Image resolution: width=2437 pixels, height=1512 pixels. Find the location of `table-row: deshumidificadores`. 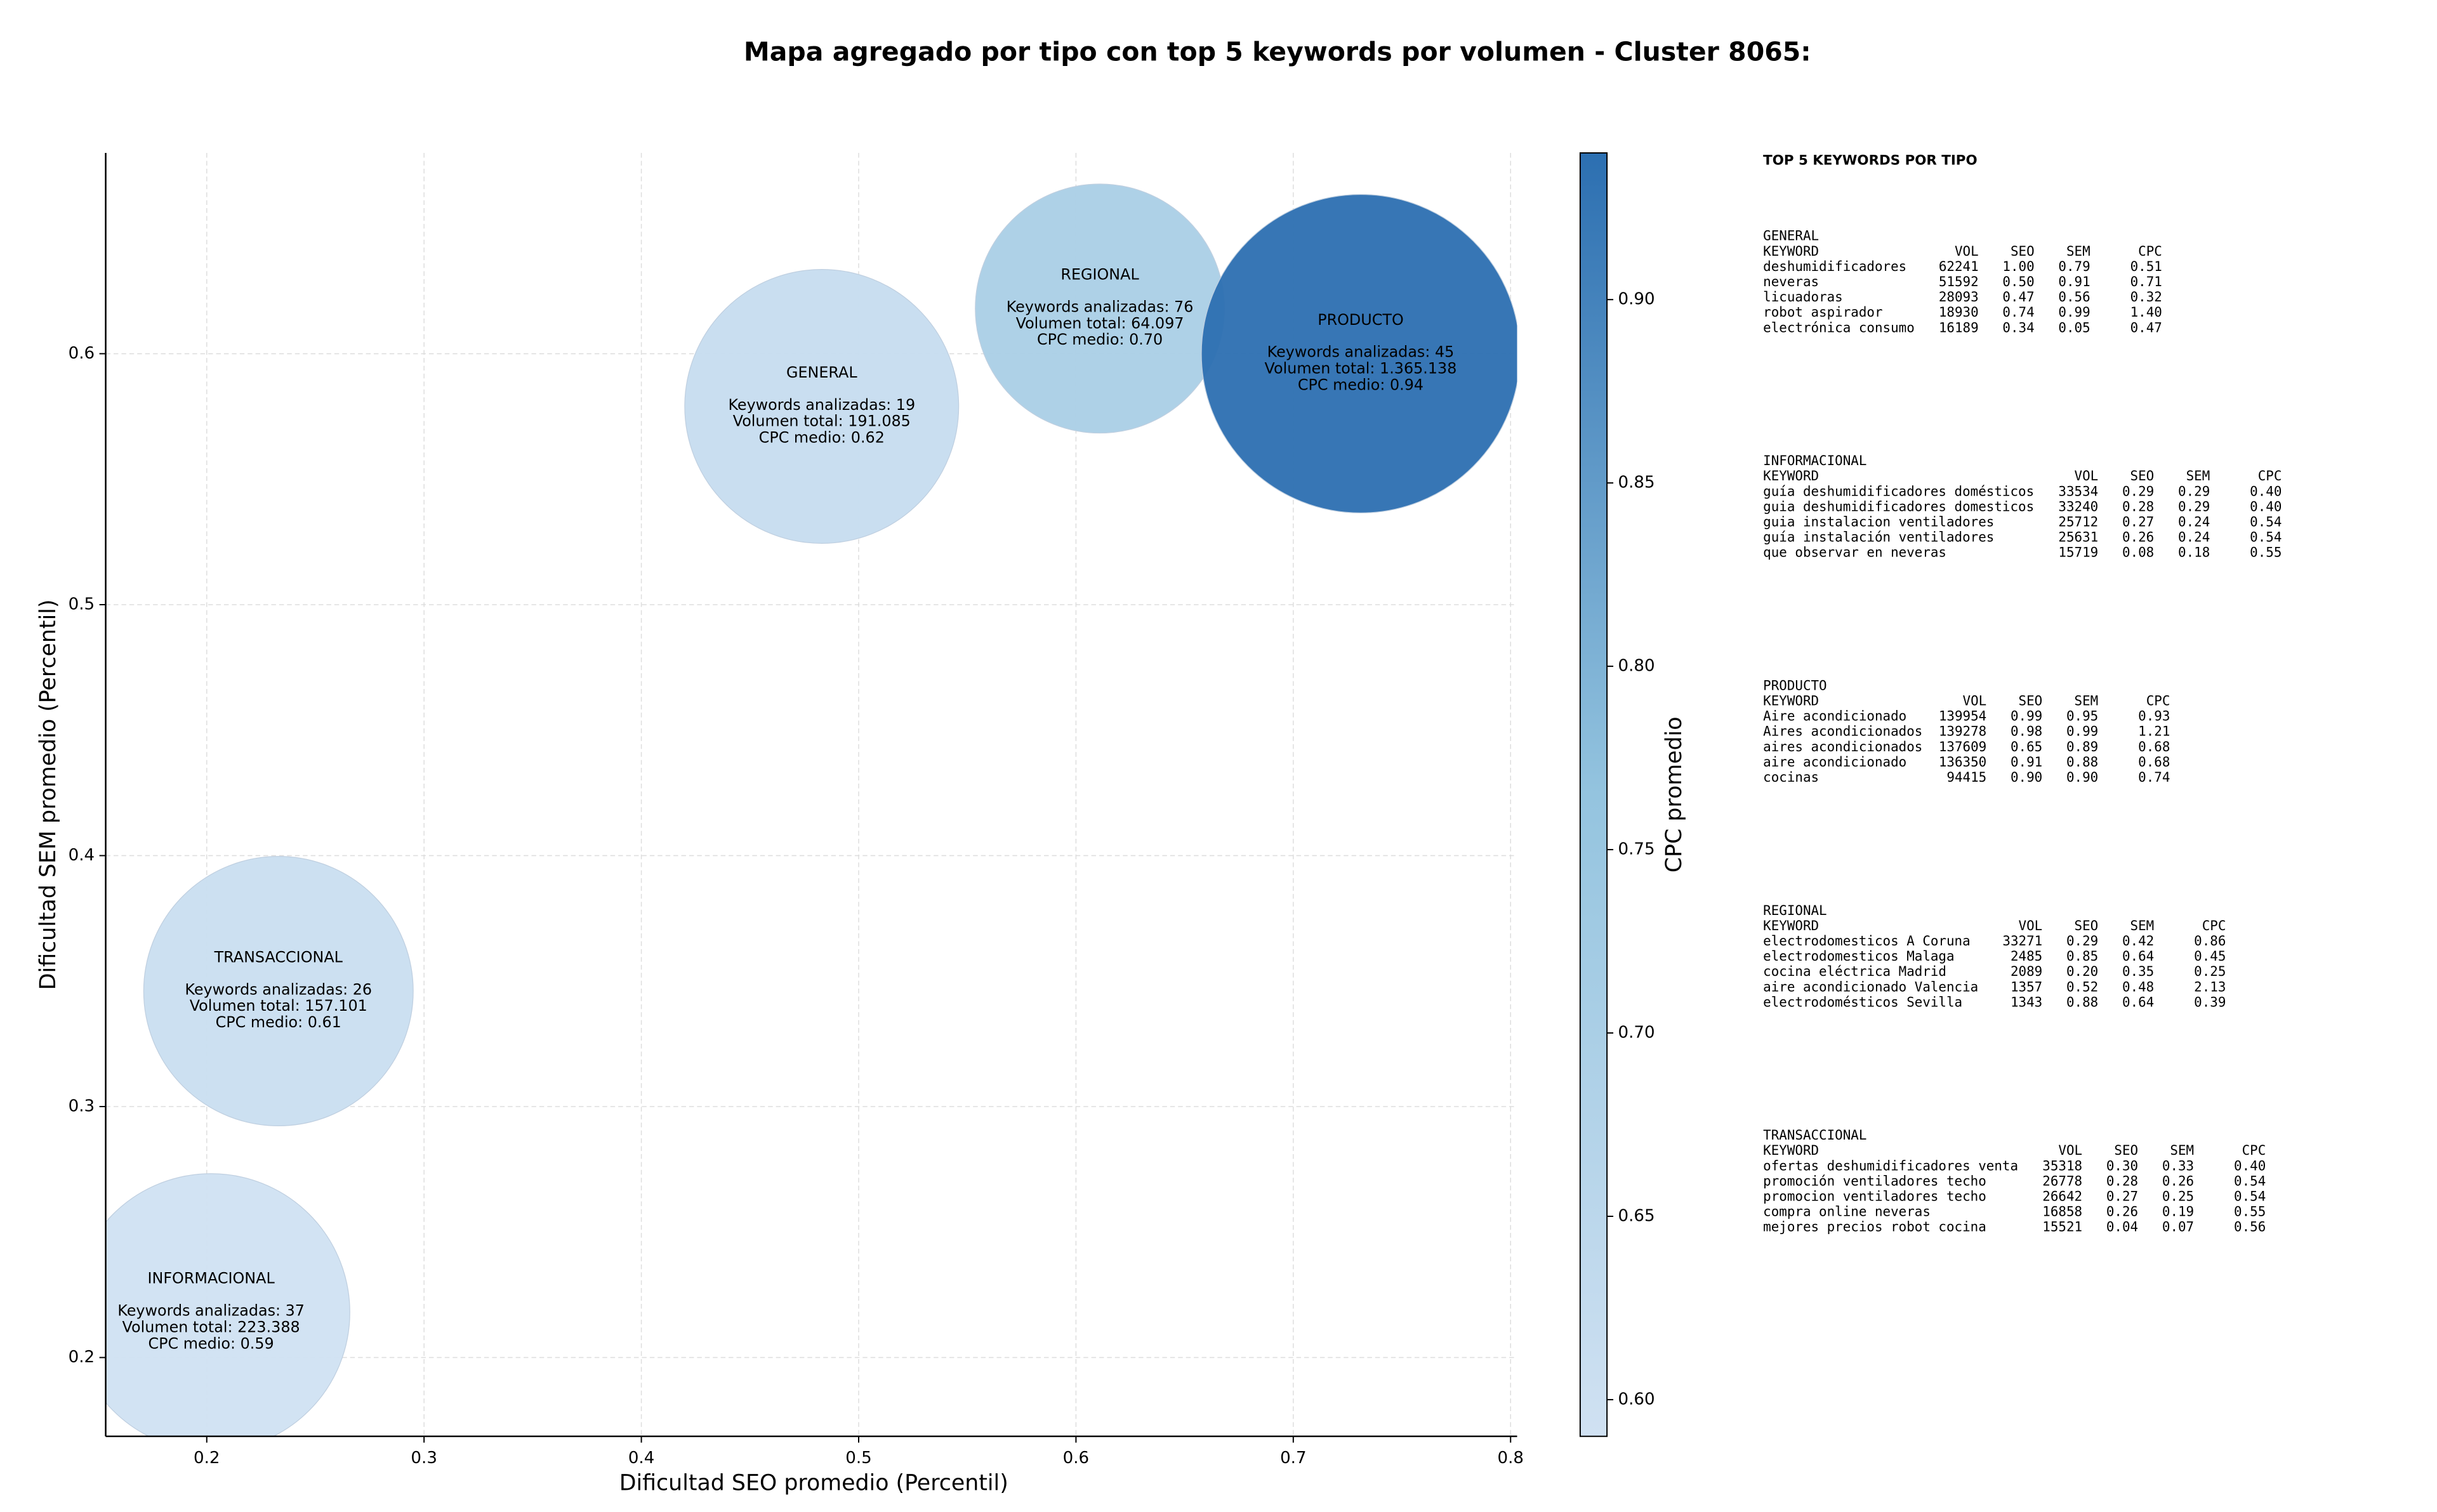

table-row: deshumidificadores is located at coordinates (1834, 266).